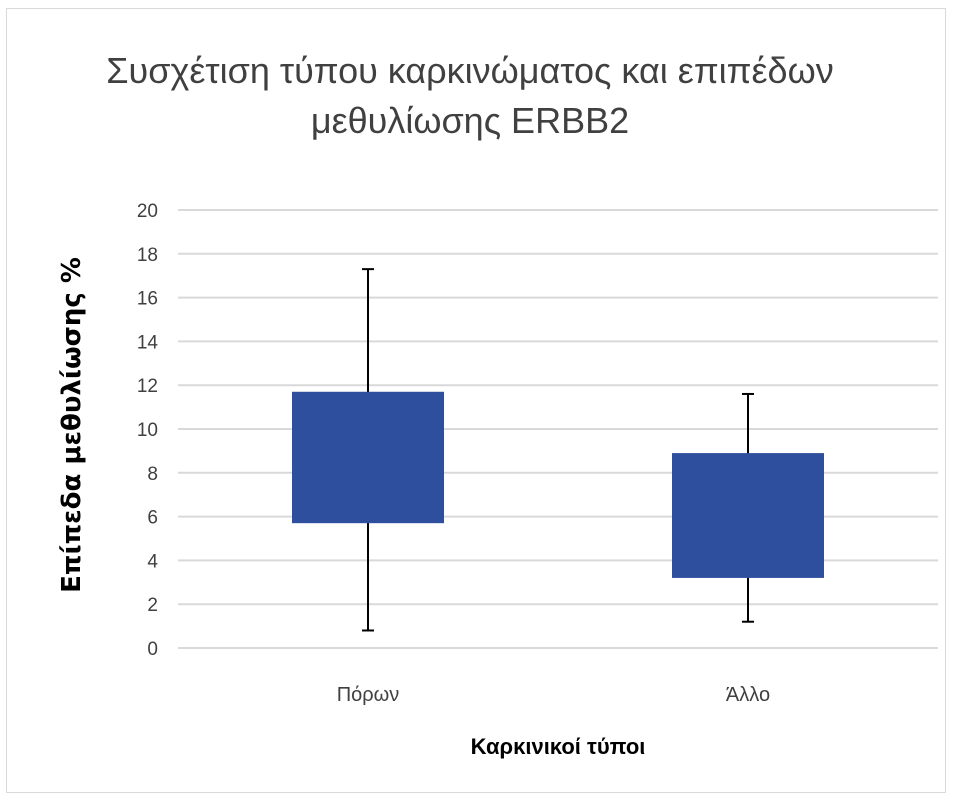 This screenshot has height=801, width=954. Describe the element at coordinates (470, 120) in the screenshot. I see `chart-title-line-2: μεθυλίωσης ERBB2` at that location.